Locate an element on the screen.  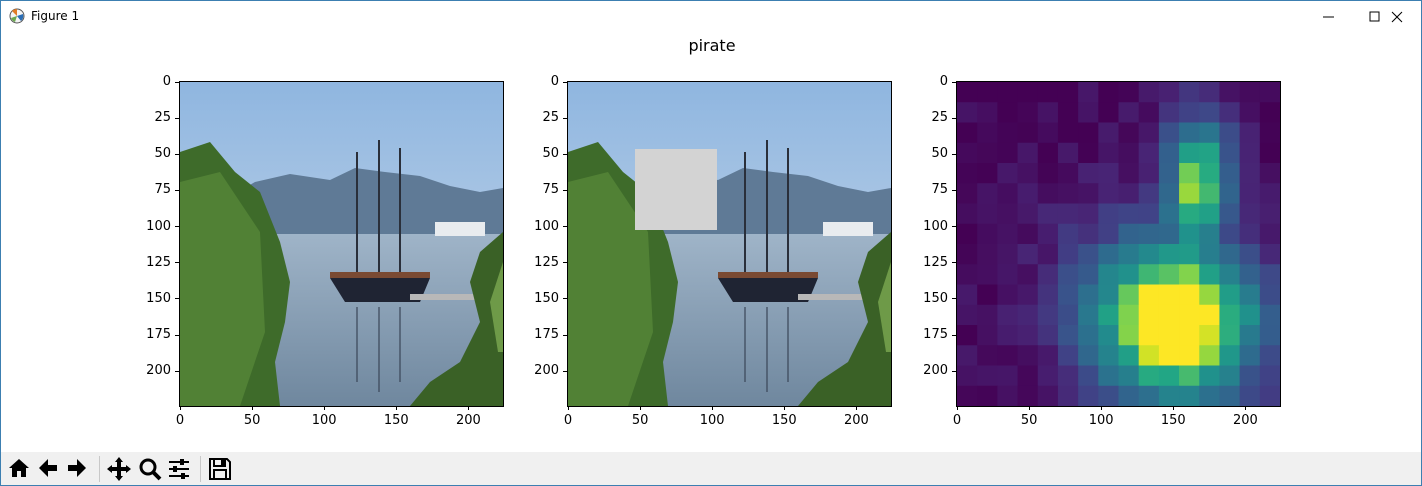
configure-subplots-button is located at coordinates (179, 469).